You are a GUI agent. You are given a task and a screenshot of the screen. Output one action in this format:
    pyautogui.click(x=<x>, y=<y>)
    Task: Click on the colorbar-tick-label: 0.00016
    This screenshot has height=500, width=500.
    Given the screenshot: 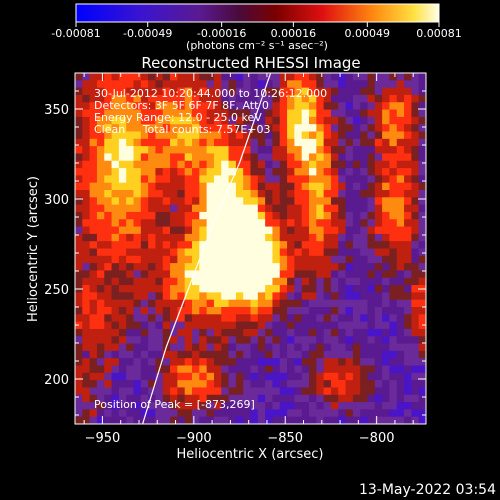 What is the action you would take?
    pyautogui.click(x=294, y=33)
    